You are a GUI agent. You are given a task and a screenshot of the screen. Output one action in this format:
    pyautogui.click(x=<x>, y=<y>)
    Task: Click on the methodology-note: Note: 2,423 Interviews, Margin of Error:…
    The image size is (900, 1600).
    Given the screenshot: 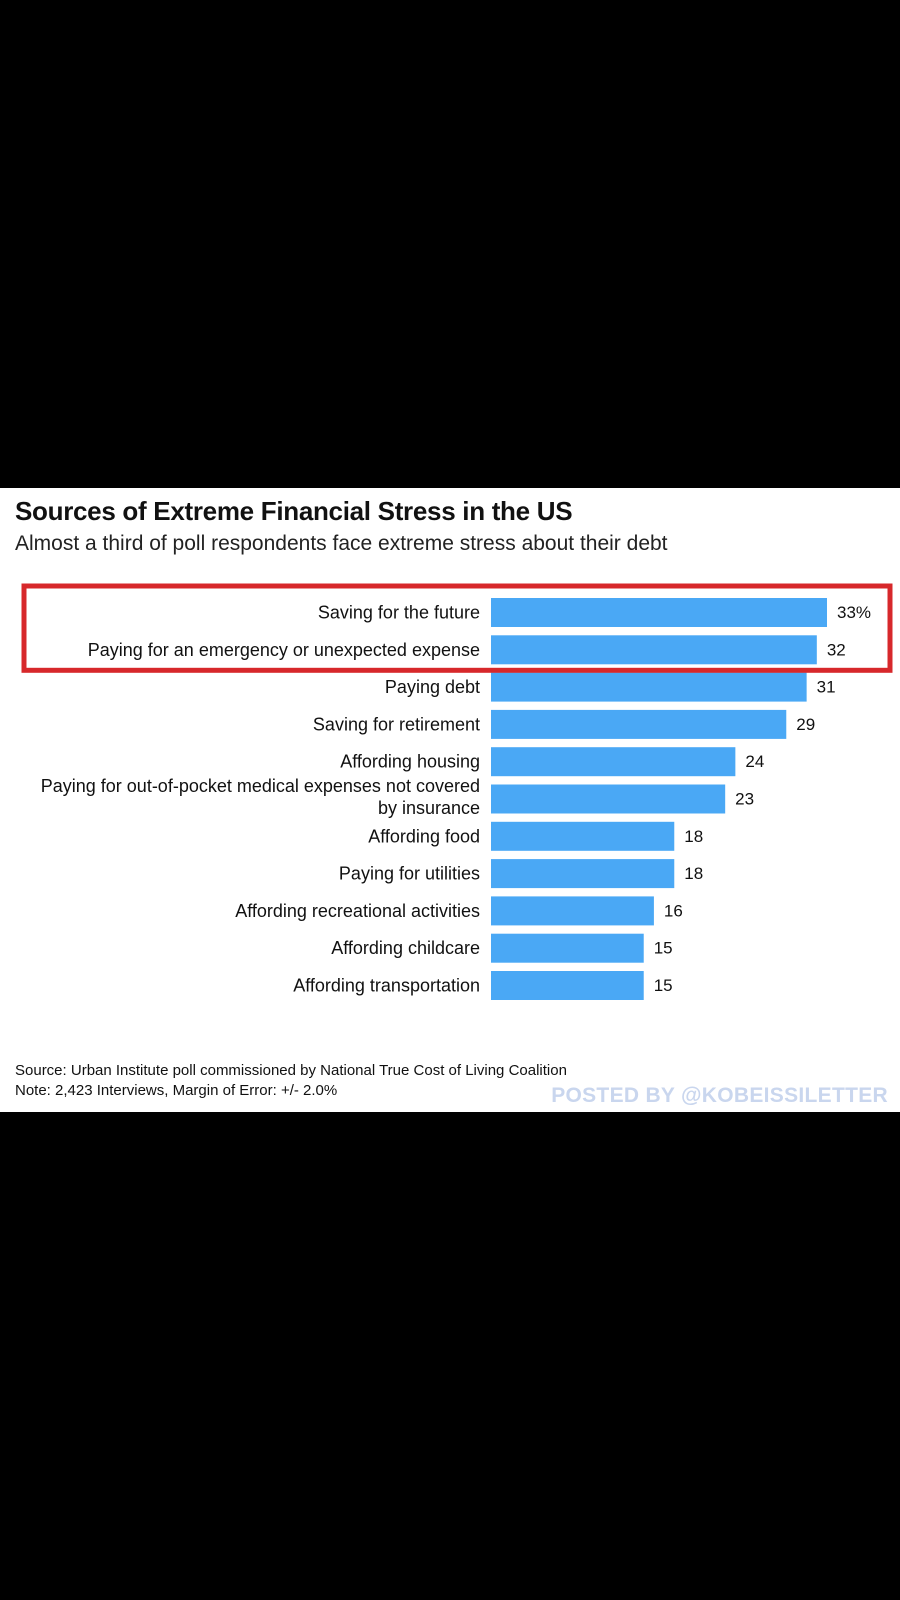 What is the action you would take?
    pyautogui.click(x=176, y=1090)
    